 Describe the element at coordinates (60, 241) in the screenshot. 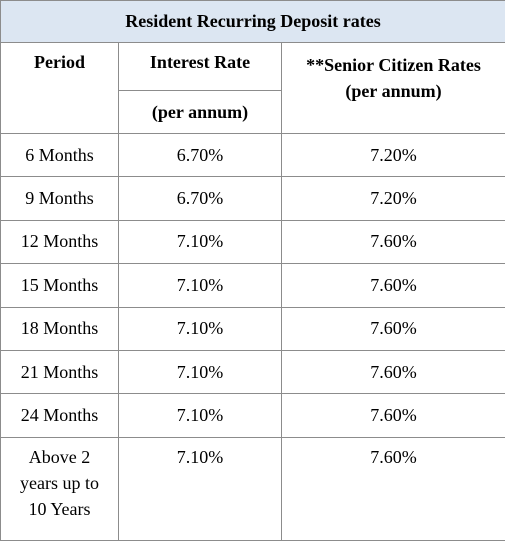

I see `period-cell: 12 Months` at that location.